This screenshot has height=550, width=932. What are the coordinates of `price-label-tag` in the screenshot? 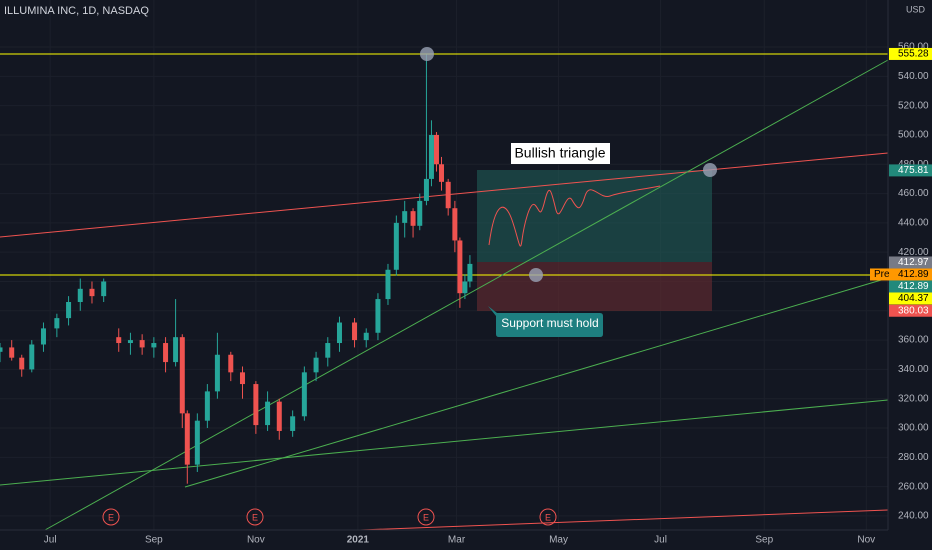 It's located at (879, 274).